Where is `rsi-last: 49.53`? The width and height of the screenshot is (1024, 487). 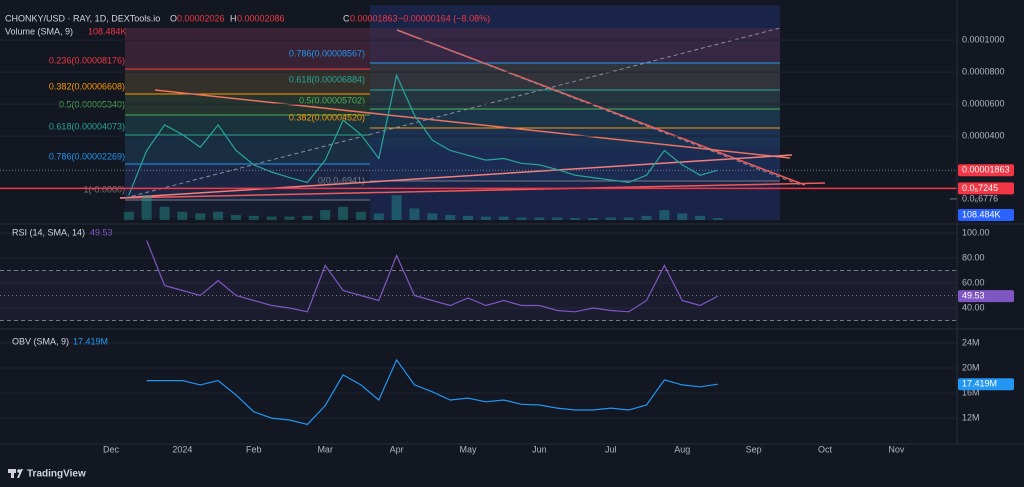 rsi-last: 49.53 is located at coordinates (973, 295).